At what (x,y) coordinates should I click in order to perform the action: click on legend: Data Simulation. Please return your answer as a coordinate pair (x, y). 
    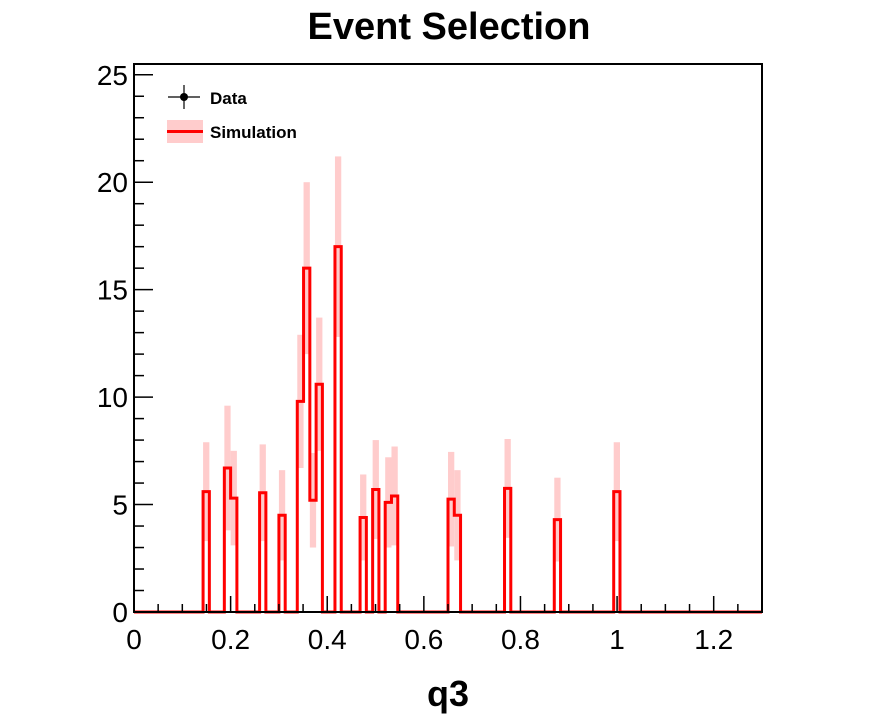
    Looking at the image, I should click on (232, 114).